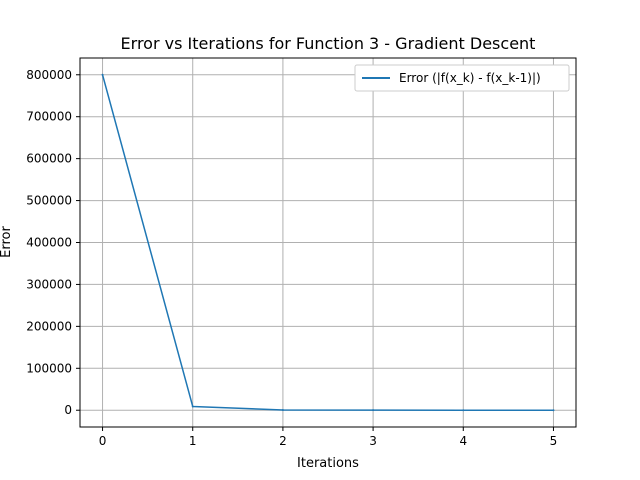  What do you see at coordinates (49, 117) in the screenshot?
I see `y-tick-label: 700000` at bounding box center [49, 117].